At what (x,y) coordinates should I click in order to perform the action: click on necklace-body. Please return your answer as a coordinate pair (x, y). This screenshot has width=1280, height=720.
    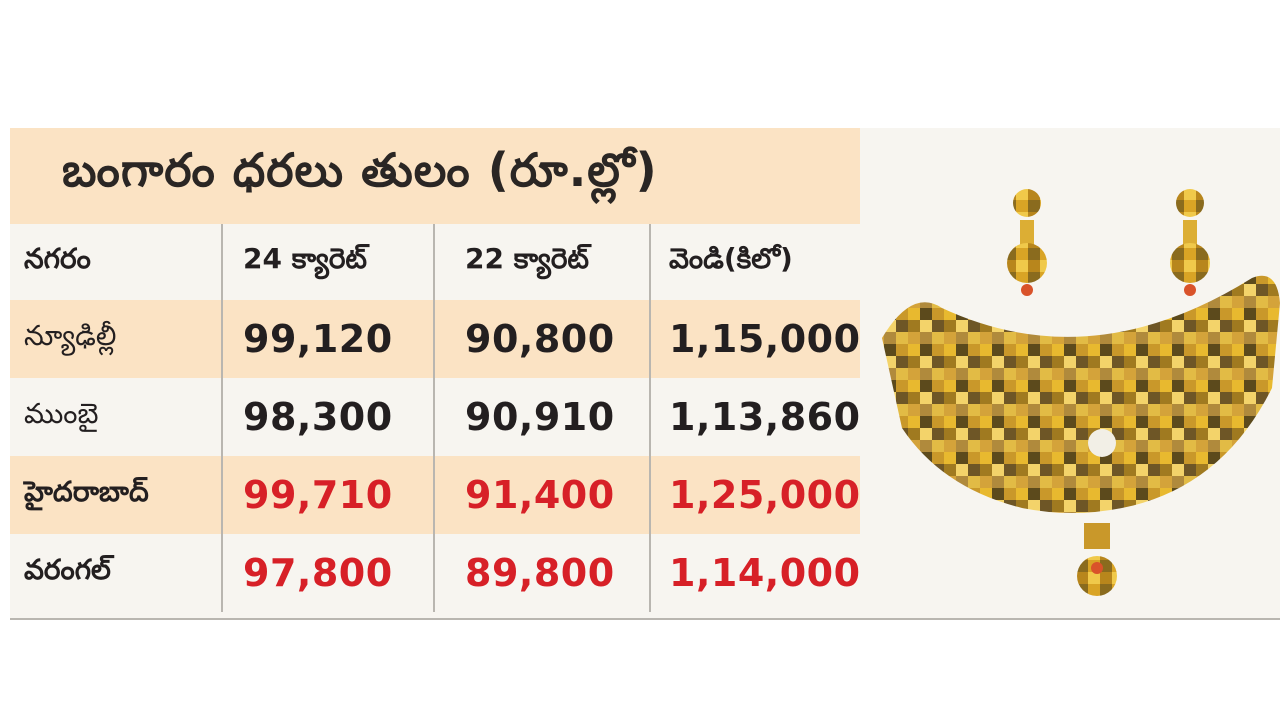
    Looking at the image, I should click on (1081, 394).